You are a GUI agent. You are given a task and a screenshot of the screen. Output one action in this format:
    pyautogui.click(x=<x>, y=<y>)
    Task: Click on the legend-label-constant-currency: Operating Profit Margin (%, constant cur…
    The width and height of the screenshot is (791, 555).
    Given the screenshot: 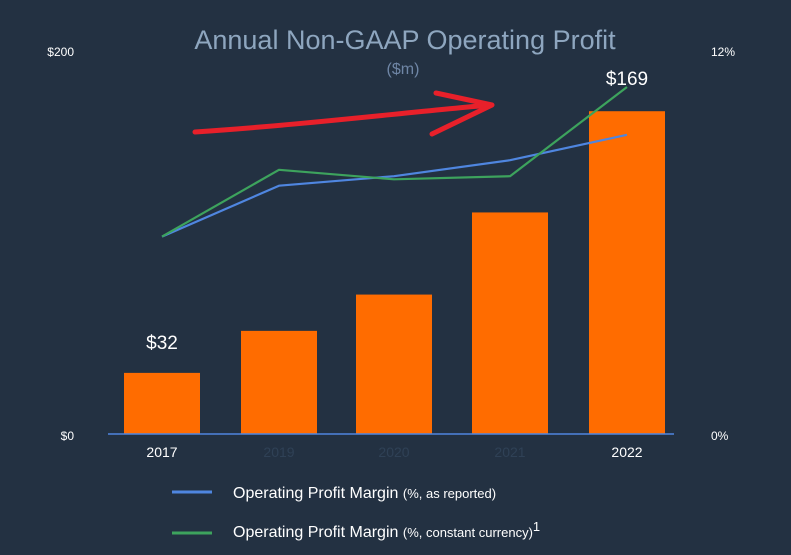 What is the action you would take?
    pyautogui.click(x=386, y=530)
    